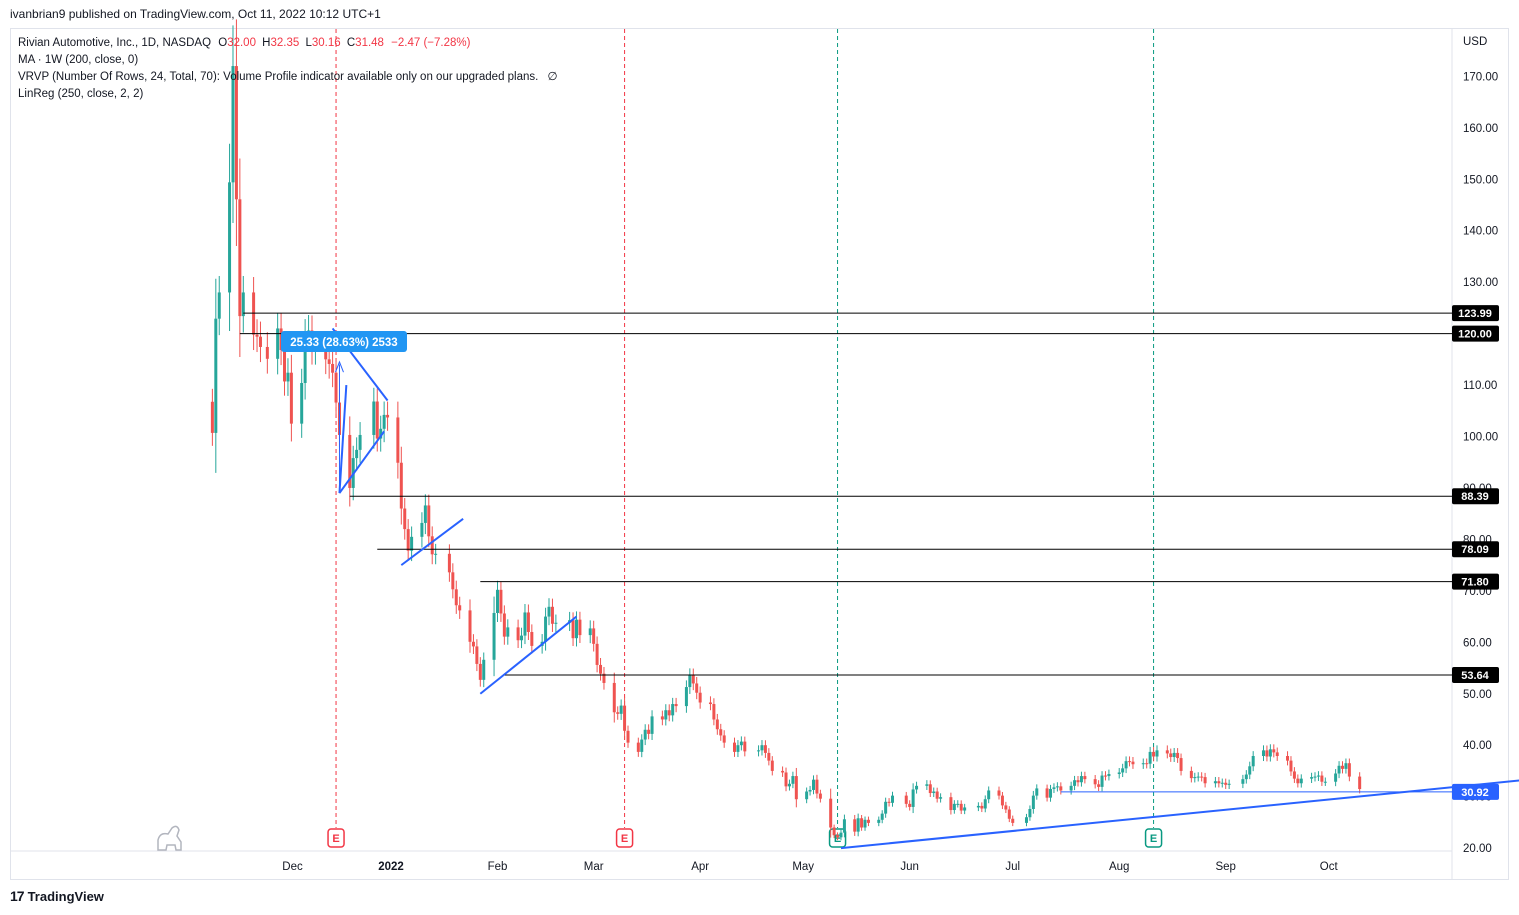  What do you see at coordinates (552, 77) in the screenshot?
I see `hidden-eye-icon: ∅` at bounding box center [552, 77].